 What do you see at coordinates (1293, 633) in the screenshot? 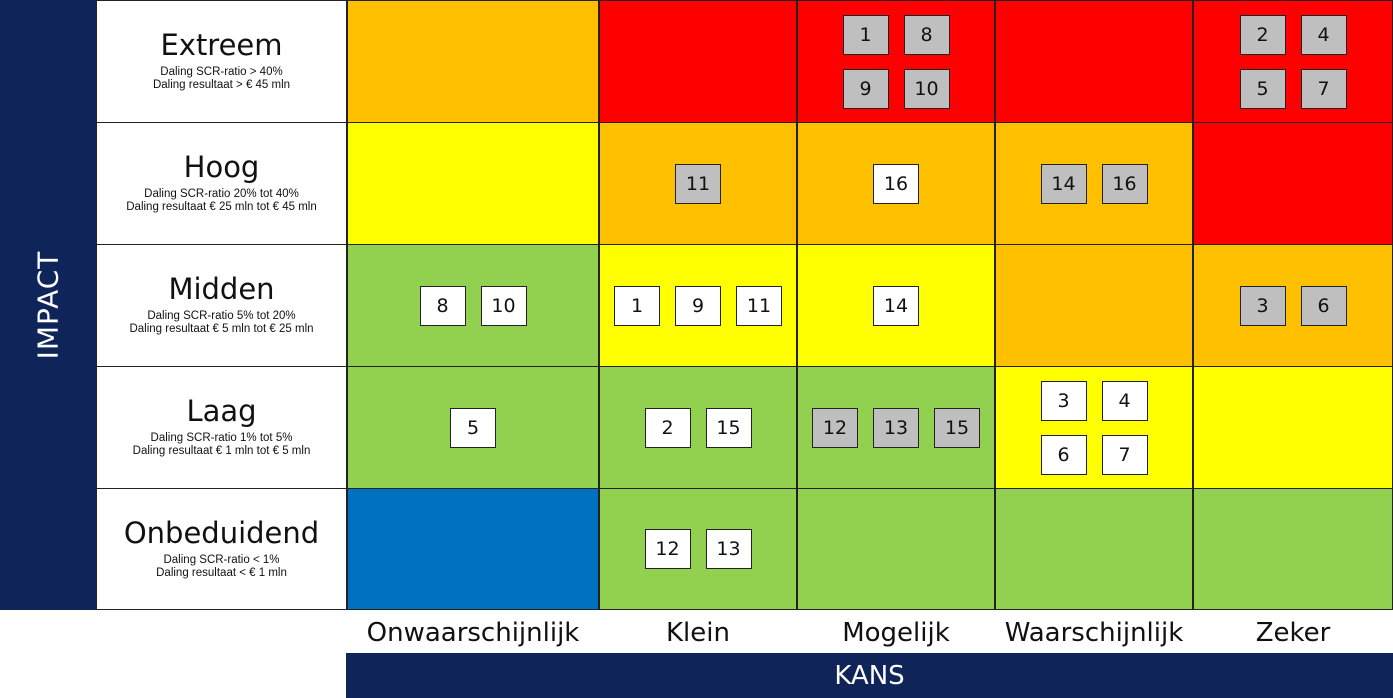
I see `probability-label: Zeker` at bounding box center [1293, 633].